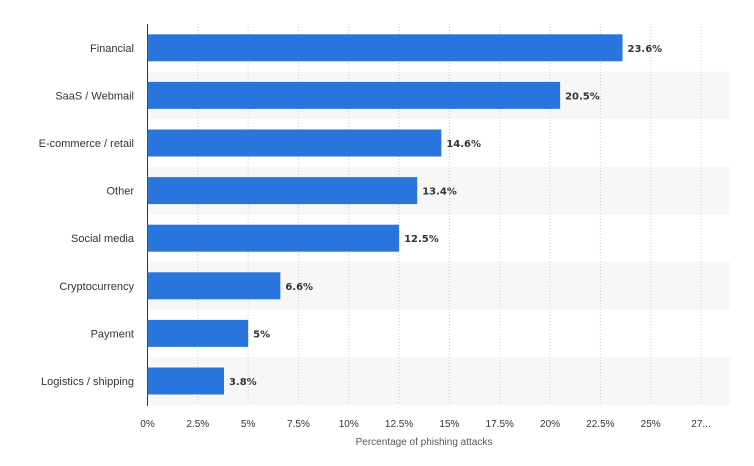  What do you see at coordinates (500, 424) in the screenshot?
I see `x-tick-label: 17.5%` at bounding box center [500, 424].